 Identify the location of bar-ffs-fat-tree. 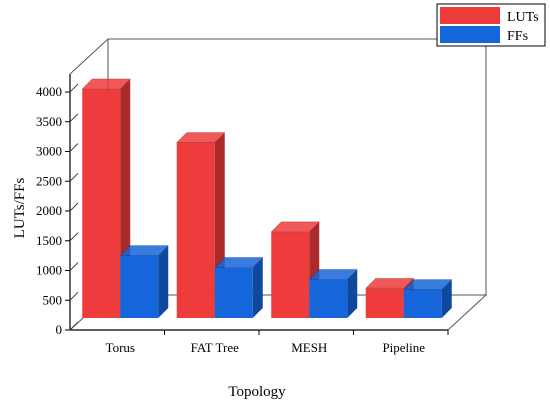
(238, 287).